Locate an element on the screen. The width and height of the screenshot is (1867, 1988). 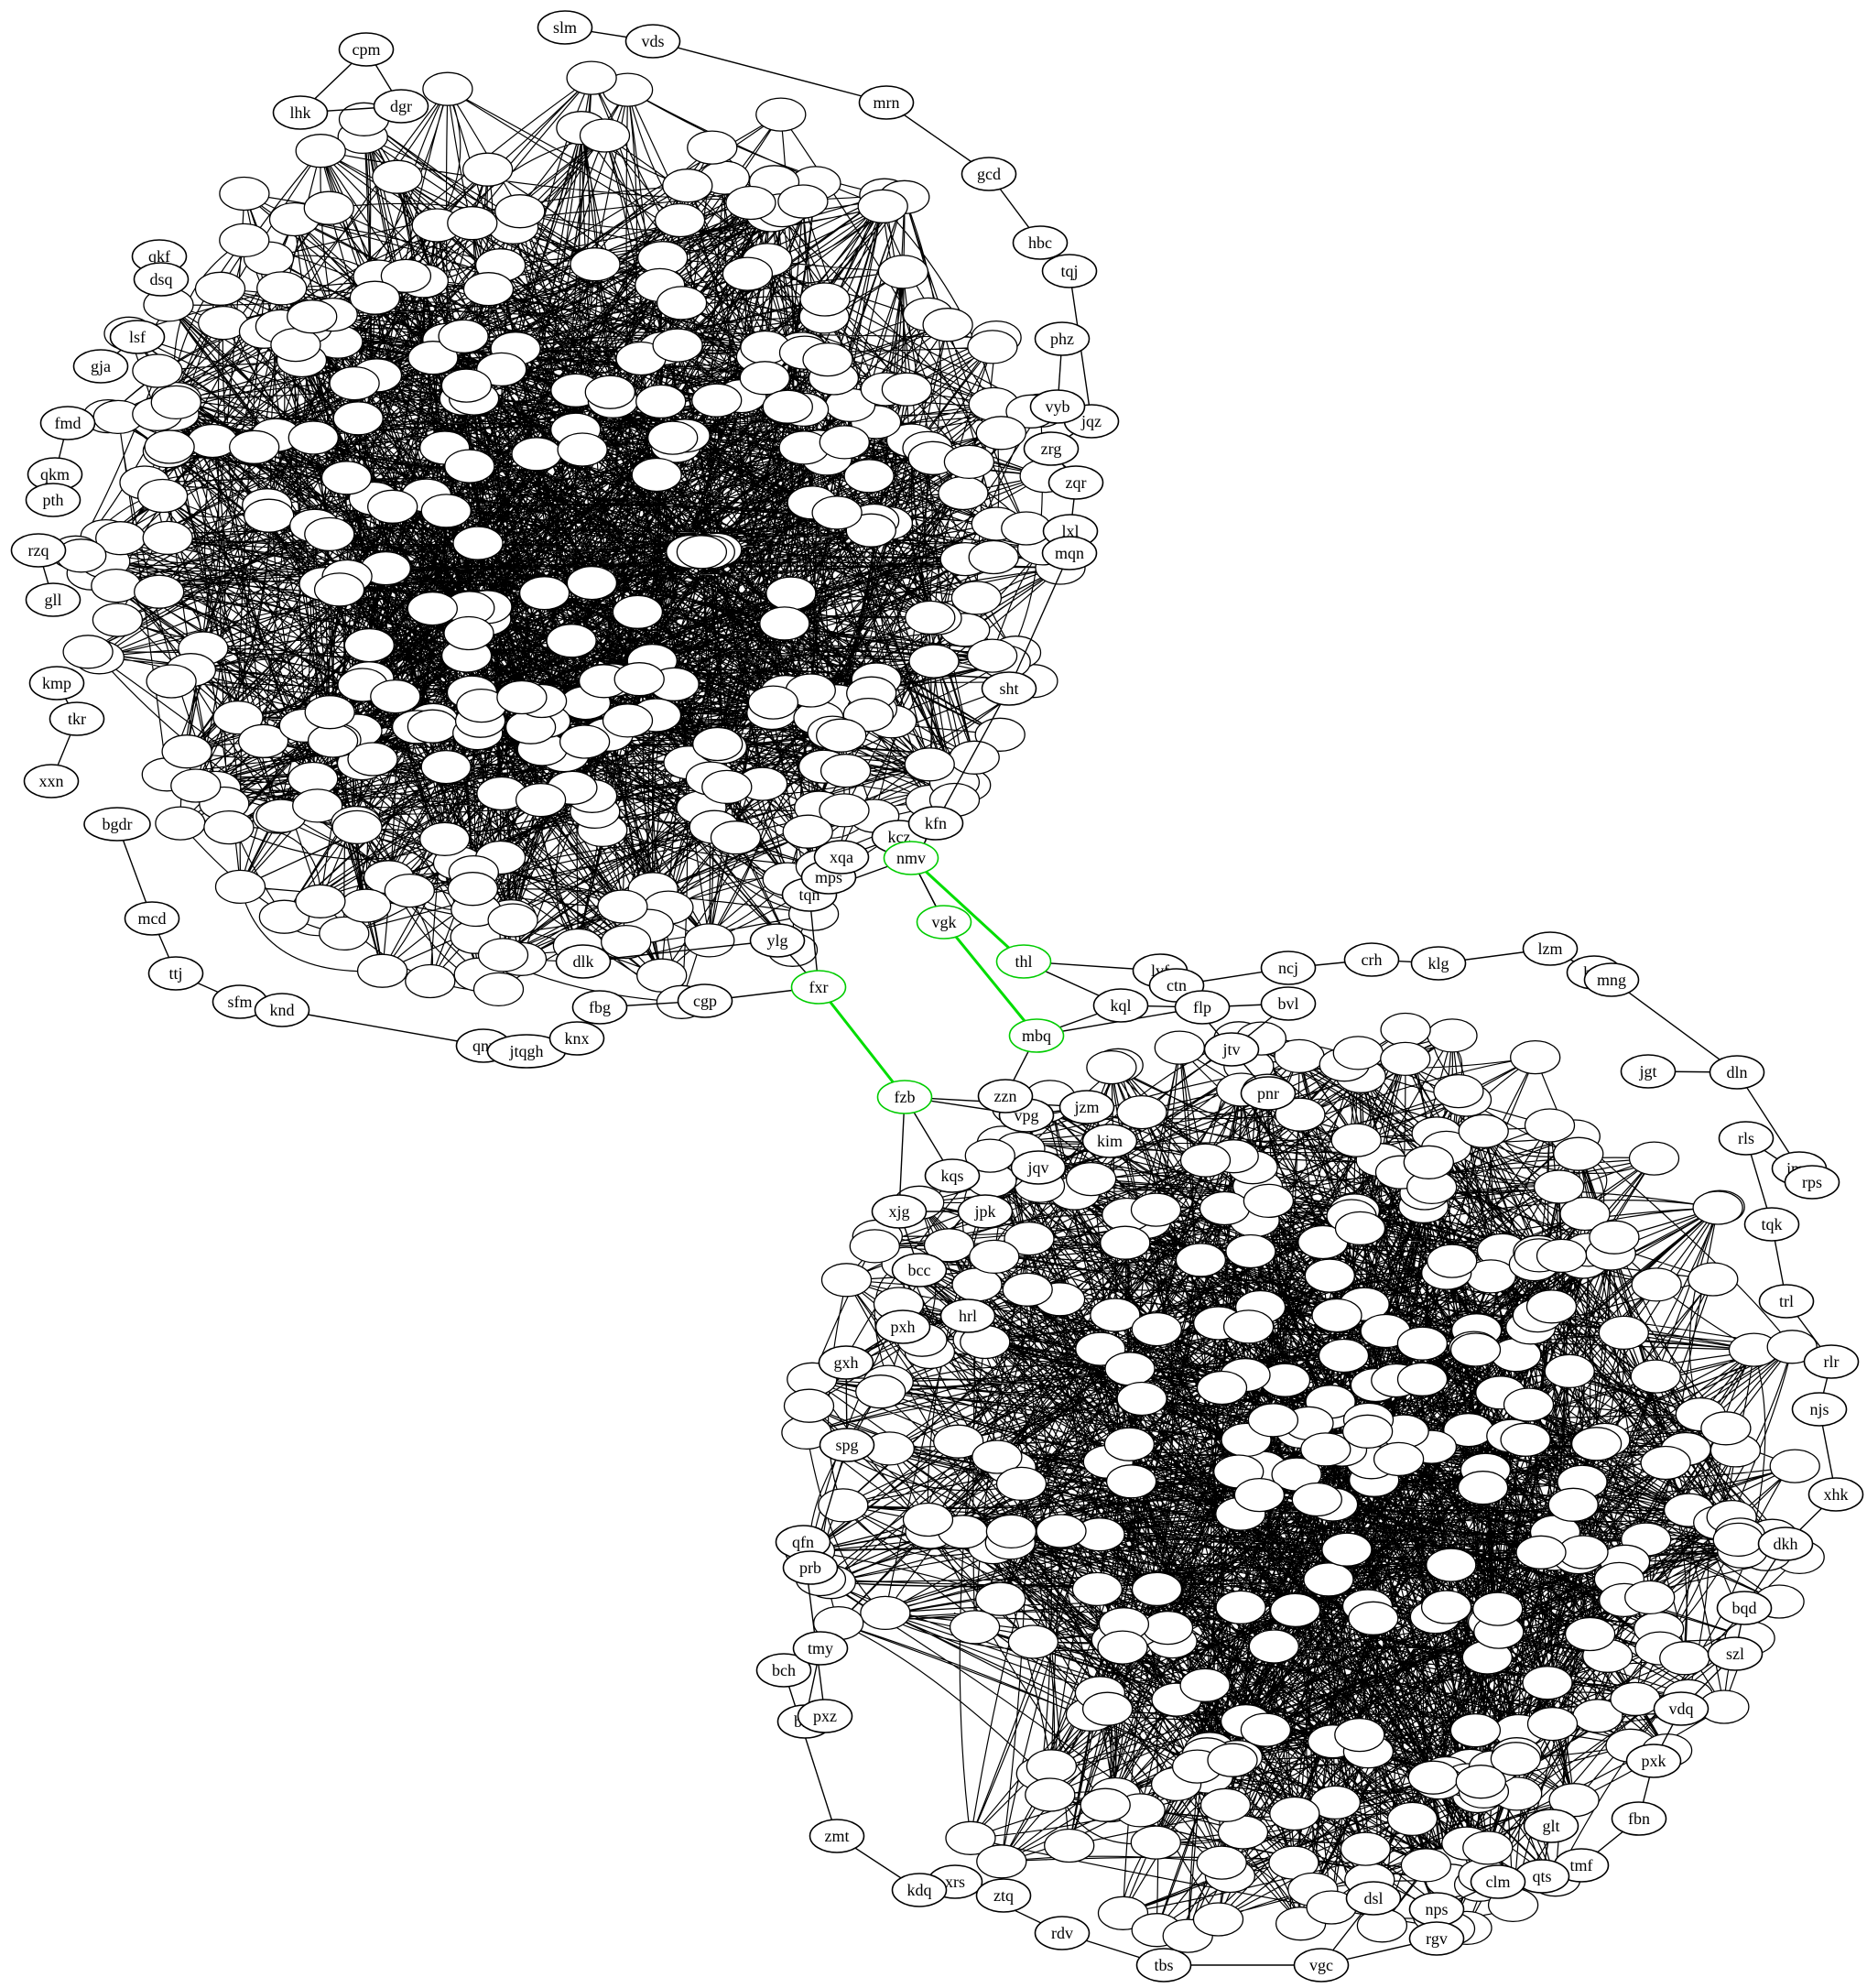
node-xxn: xxn is located at coordinates (52, 781).